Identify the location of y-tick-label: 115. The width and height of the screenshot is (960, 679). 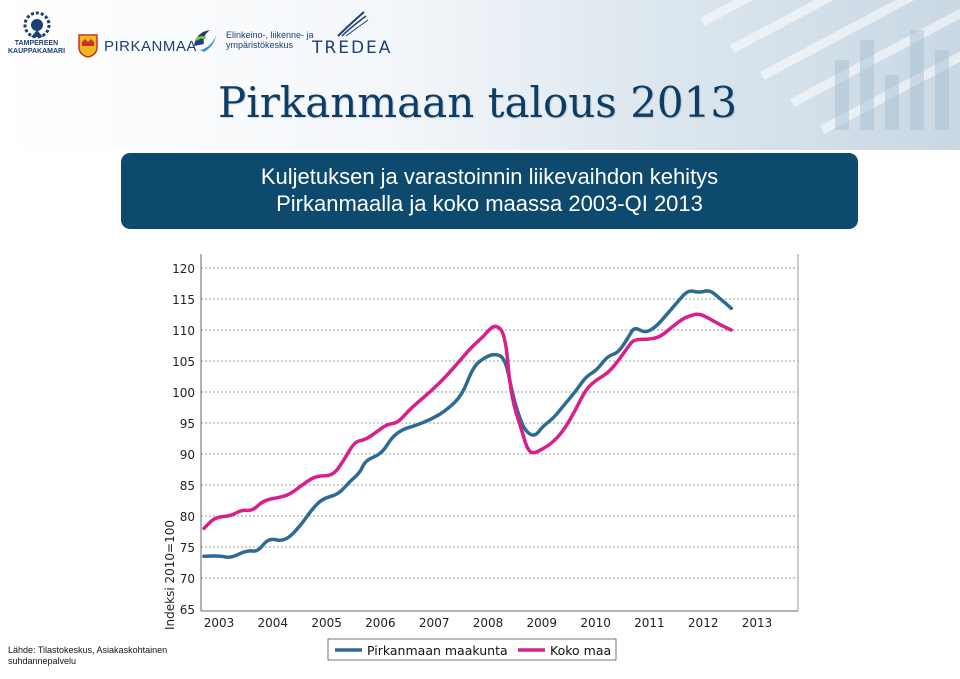
(183, 300).